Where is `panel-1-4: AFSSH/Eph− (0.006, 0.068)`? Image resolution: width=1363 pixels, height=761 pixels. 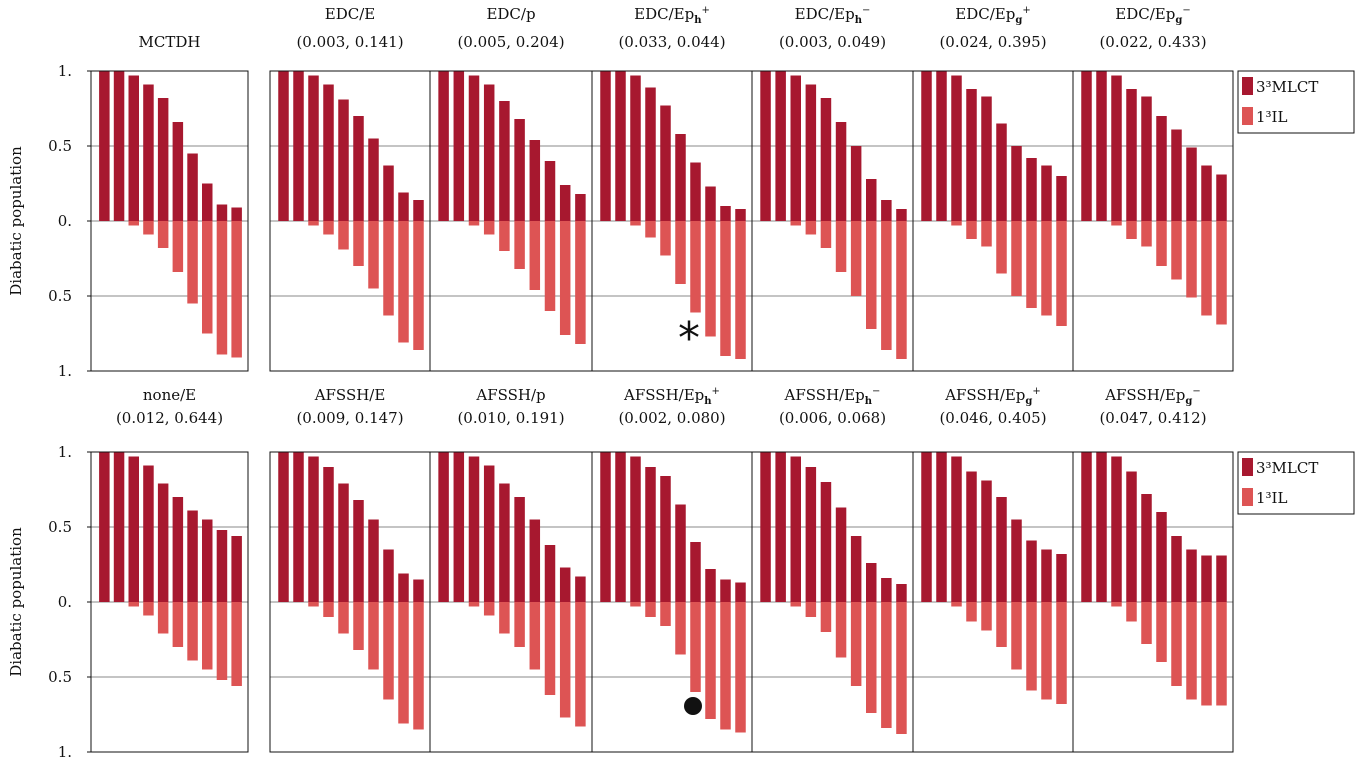
panel-1-4: AFSSH/Eph− (0.006, 0.068) is located at coordinates (832, 569).